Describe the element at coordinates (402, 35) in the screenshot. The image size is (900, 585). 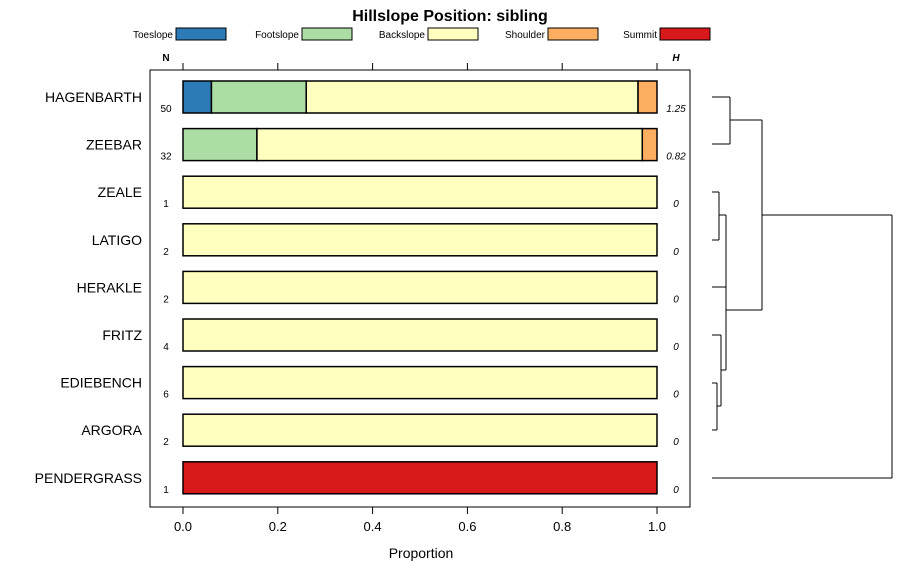
I see `legend-label: Backslope` at that location.